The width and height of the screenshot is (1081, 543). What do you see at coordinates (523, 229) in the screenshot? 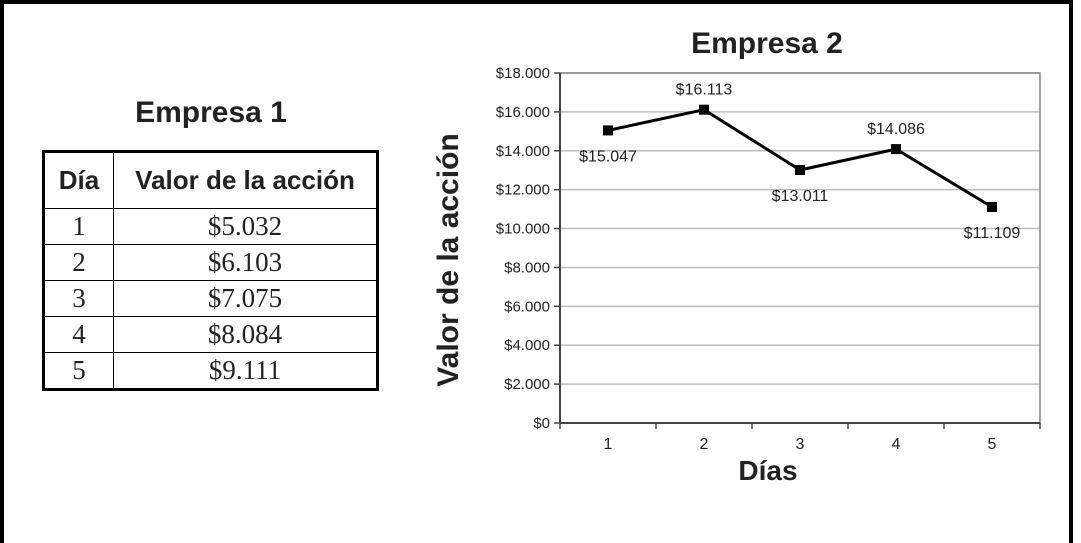
I see `y-tick-label: $10.000` at bounding box center [523, 229].